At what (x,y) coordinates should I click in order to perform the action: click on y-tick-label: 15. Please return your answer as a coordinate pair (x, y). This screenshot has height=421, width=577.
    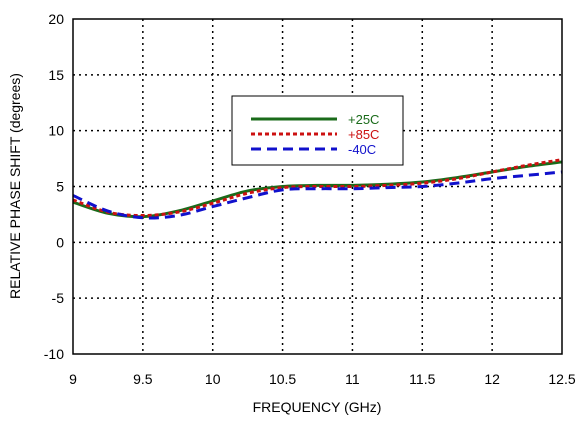
    Looking at the image, I should click on (56, 75).